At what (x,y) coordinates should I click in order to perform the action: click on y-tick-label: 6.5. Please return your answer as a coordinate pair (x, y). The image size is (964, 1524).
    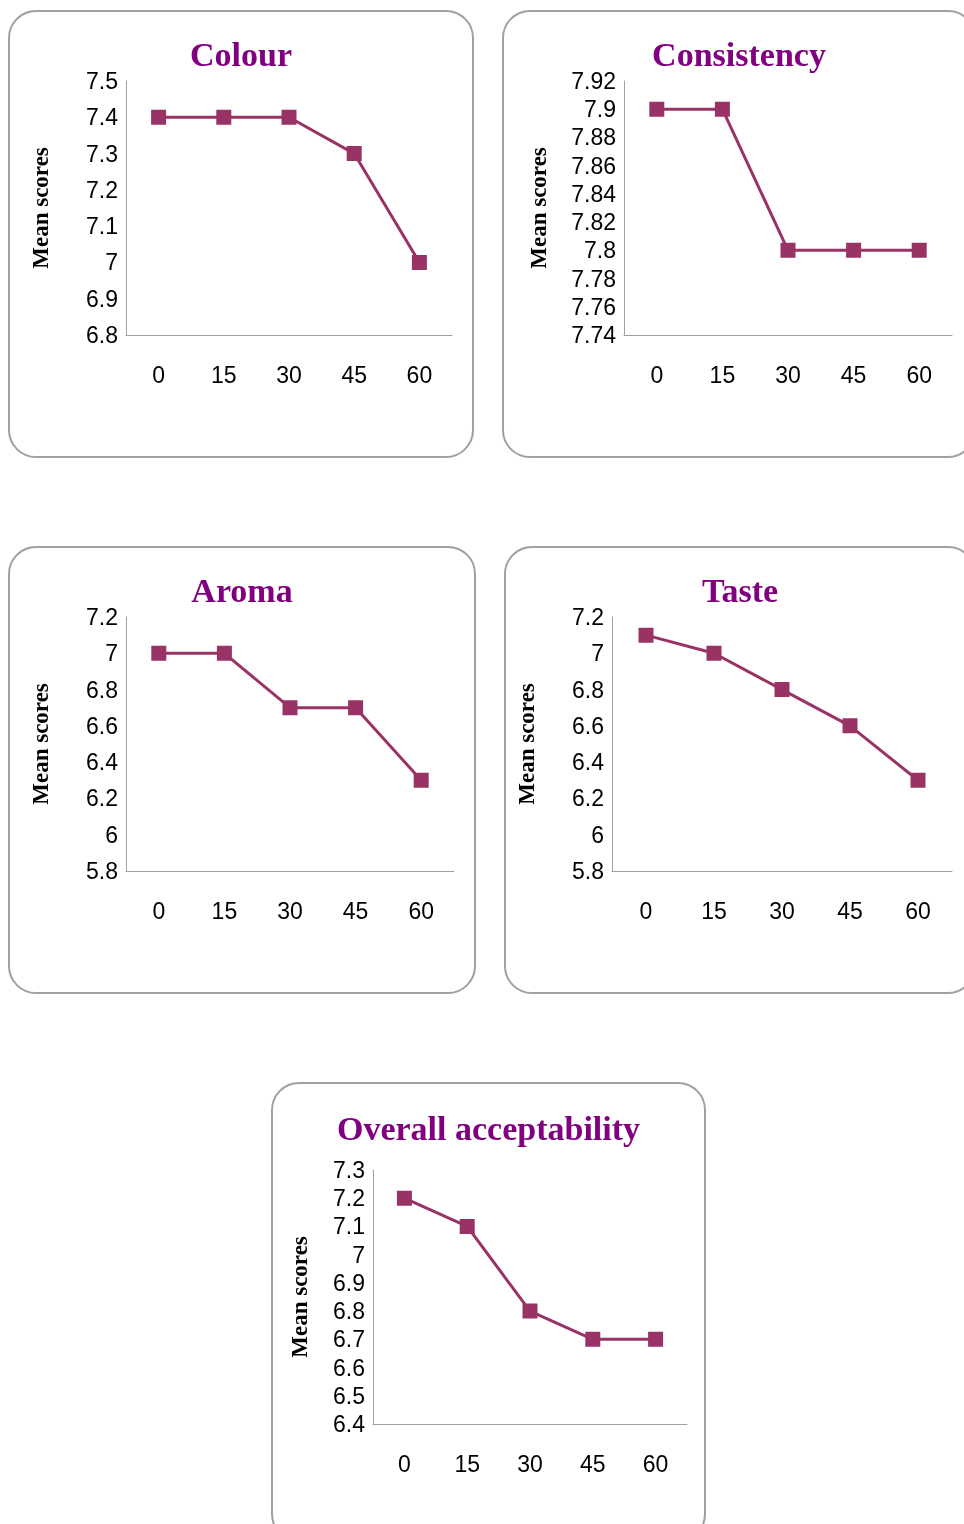
    Looking at the image, I should click on (349, 1395).